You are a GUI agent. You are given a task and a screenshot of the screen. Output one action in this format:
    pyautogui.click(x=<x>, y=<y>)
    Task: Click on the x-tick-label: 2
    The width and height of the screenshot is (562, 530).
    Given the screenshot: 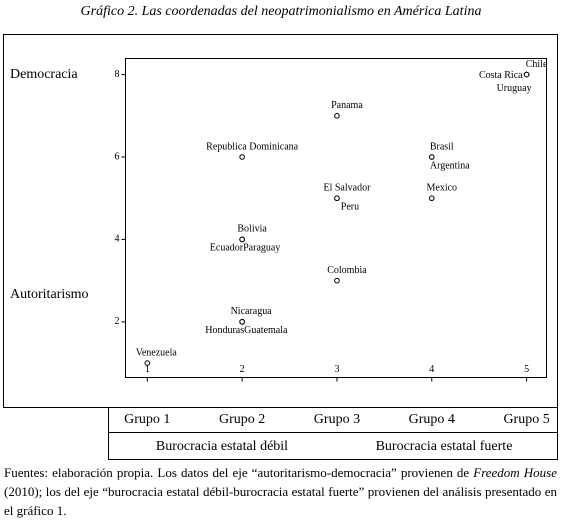 What is the action you would take?
    pyautogui.click(x=242, y=369)
    